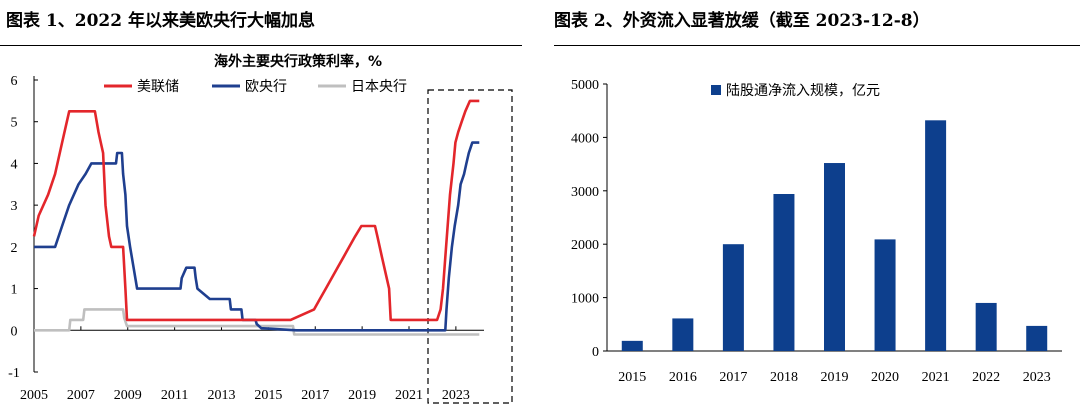  I want to click on legend-swatch, so click(716, 90).